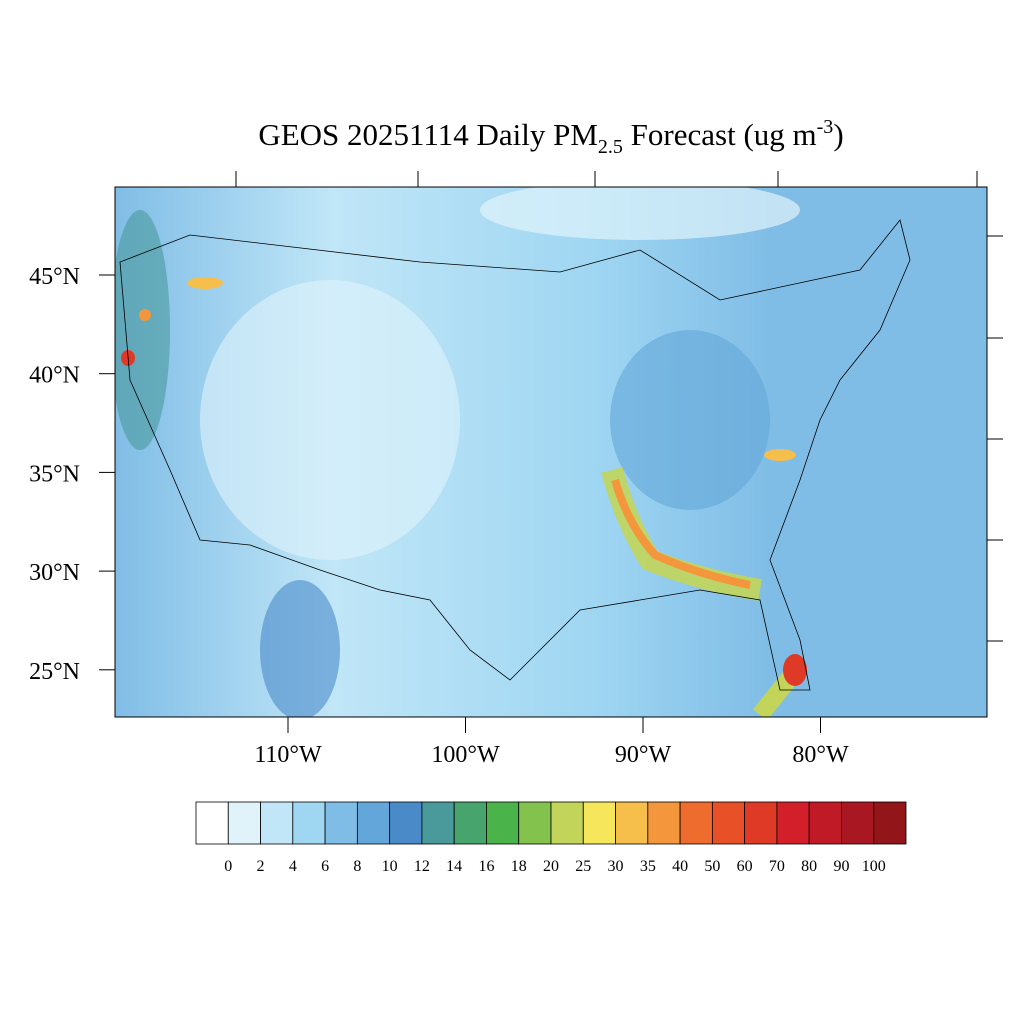  I want to click on lon-tick-label: 90°W, so click(643, 755).